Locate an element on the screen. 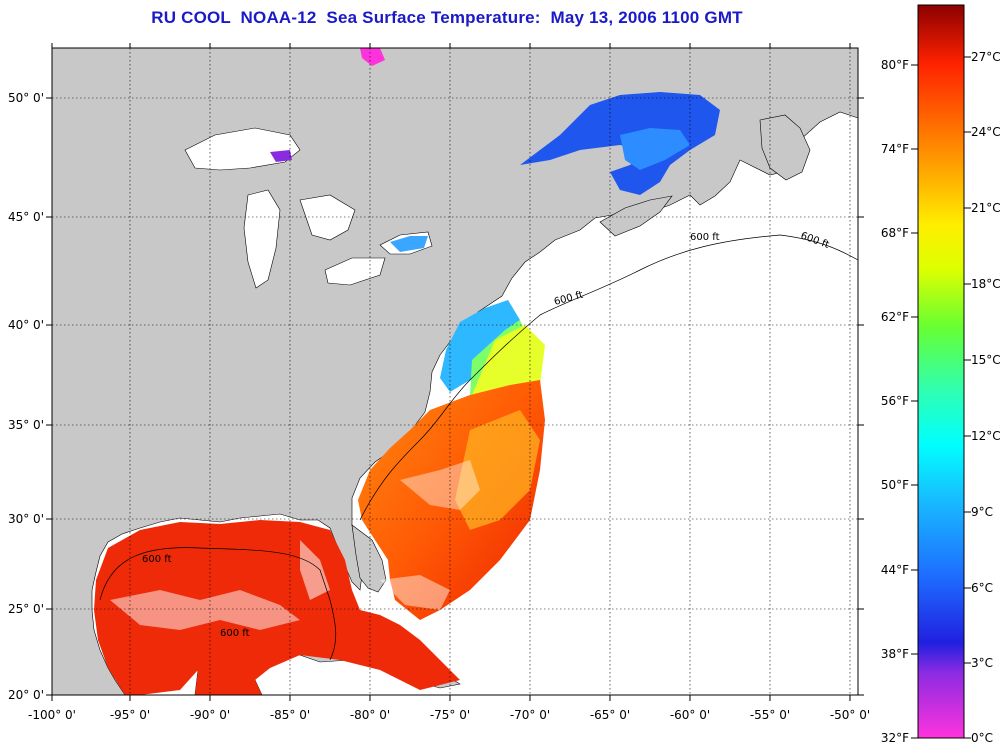 The height and width of the screenshot is (754, 1008). gulf-st-lawrence-warm is located at coordinates (655, 149).